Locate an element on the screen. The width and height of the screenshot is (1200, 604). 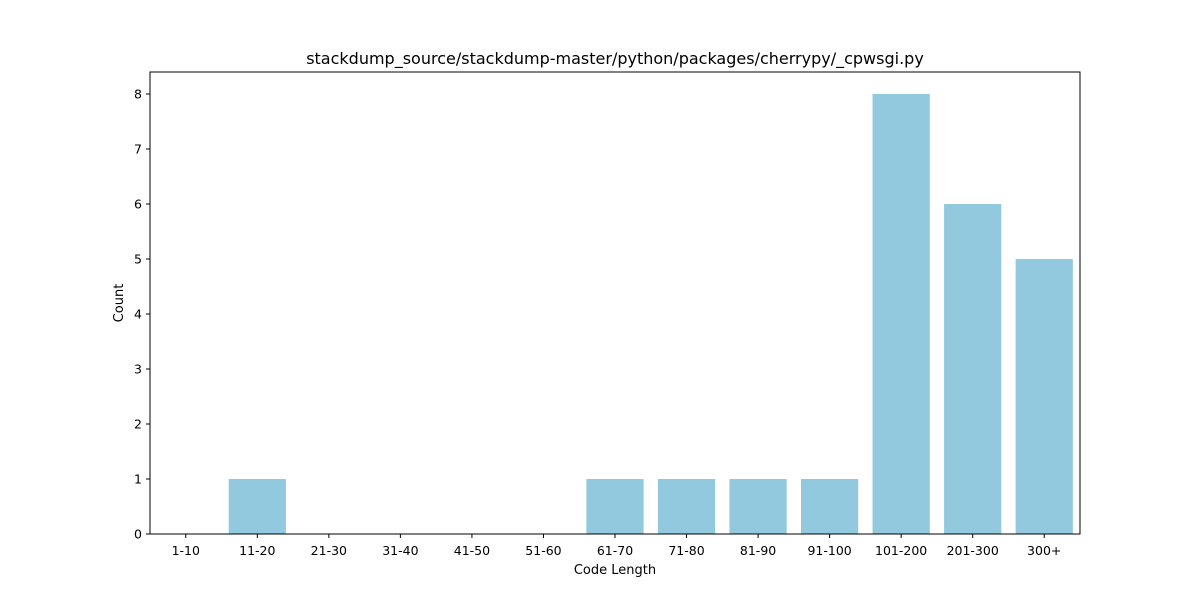
y-axis-label: Count is located at coordinates (119, 303).